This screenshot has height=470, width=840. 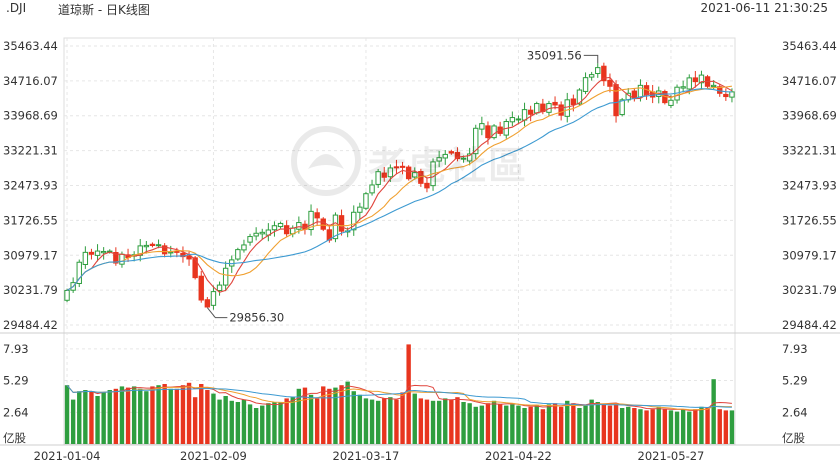 What do you see at coordinates (671, 456) in the screenshot?
I see `date-tick: 2021-05-27` at bounding box center [671, 456].